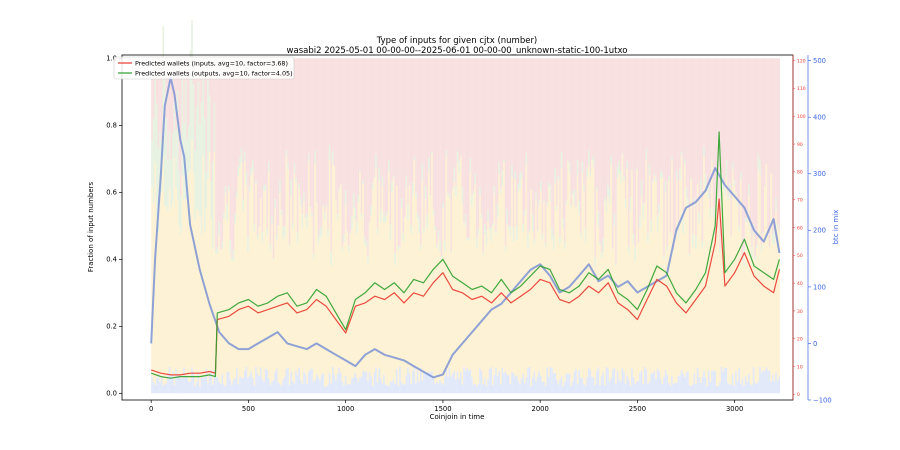  Describe the element at coordinates (836, 227) in the screenshot. I see `y-axis-right-label: btc in mix` at that location.